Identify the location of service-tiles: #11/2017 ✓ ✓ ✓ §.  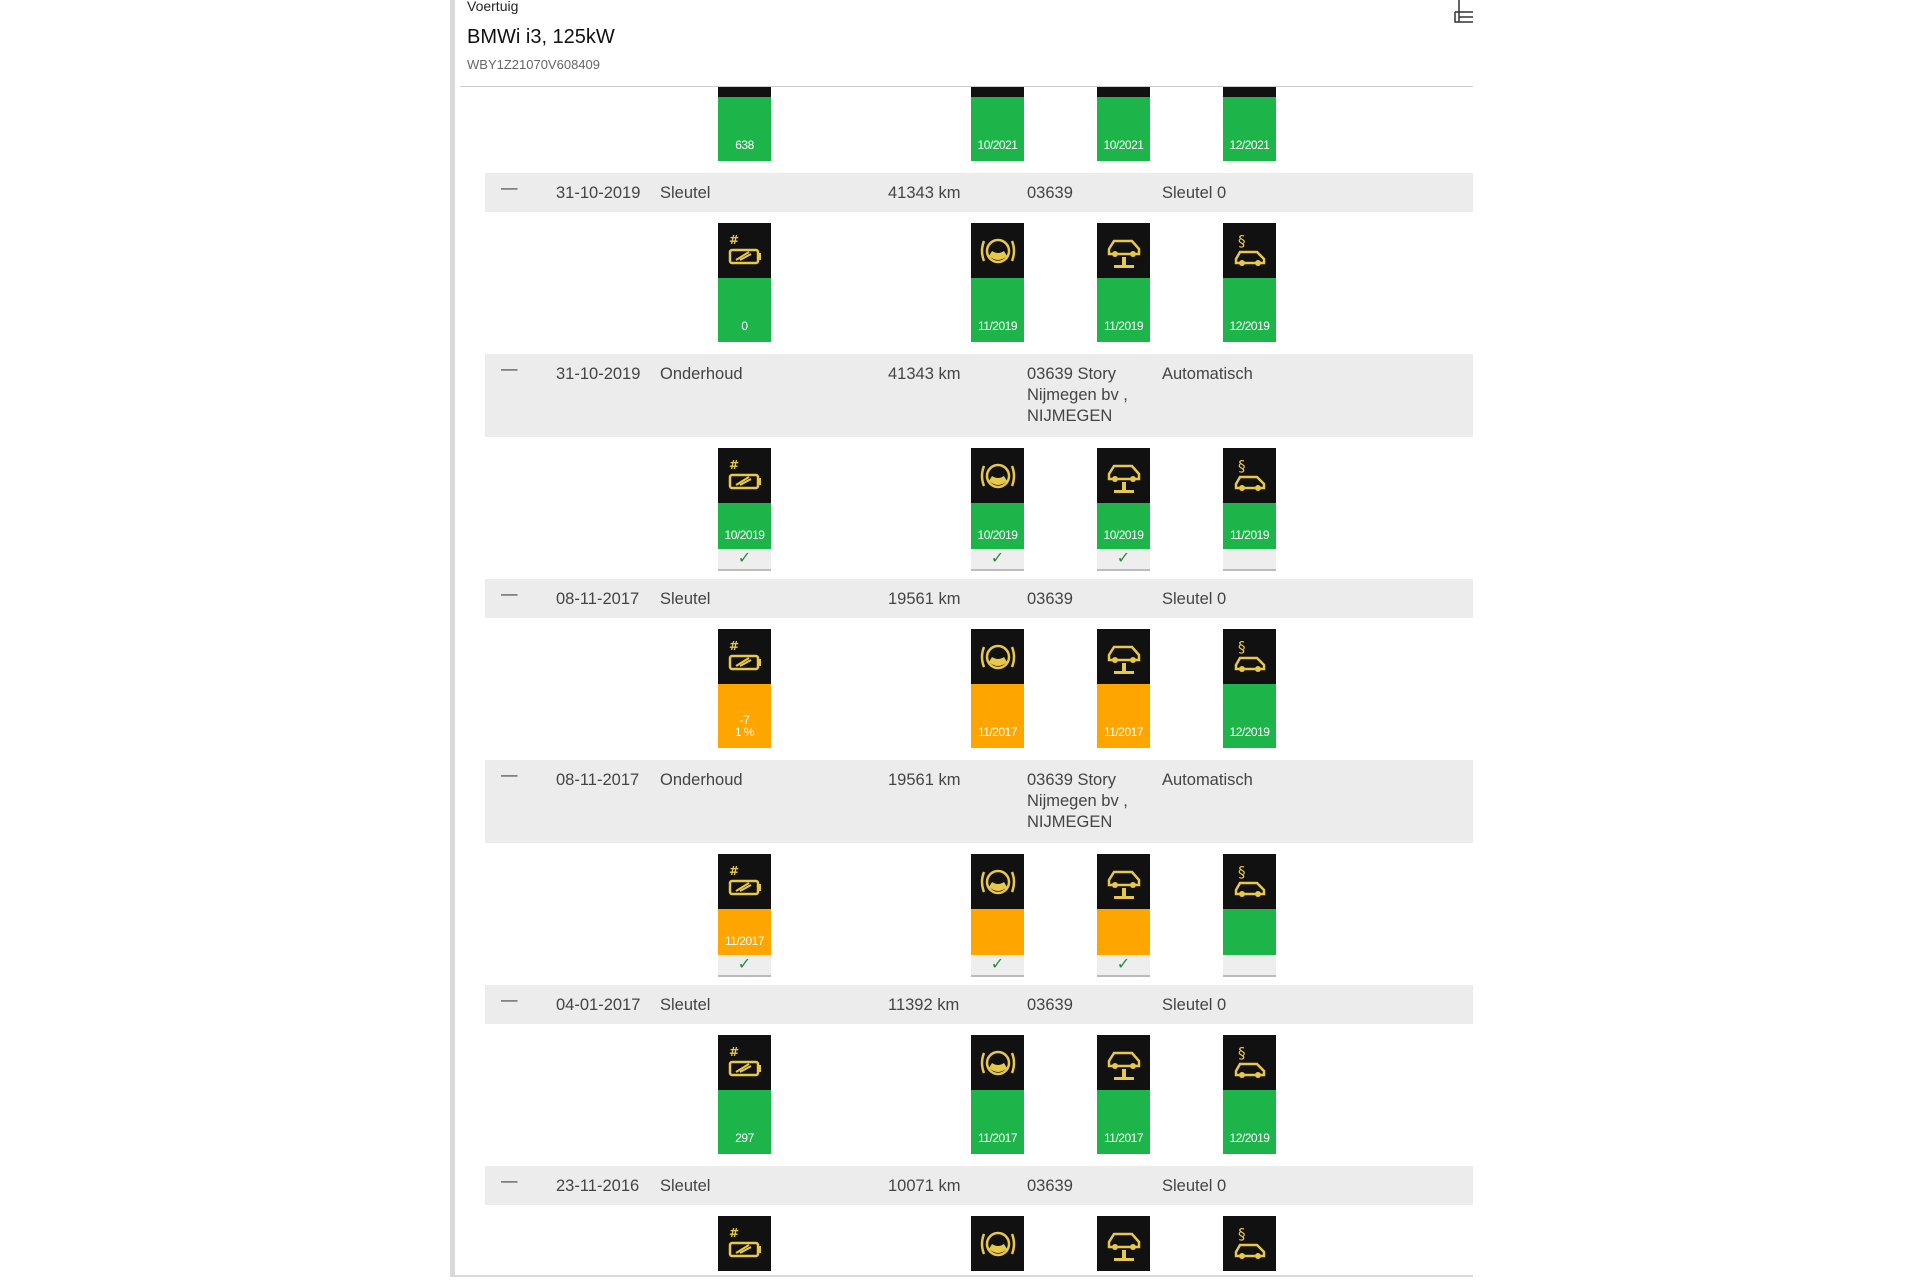
(964, 914).